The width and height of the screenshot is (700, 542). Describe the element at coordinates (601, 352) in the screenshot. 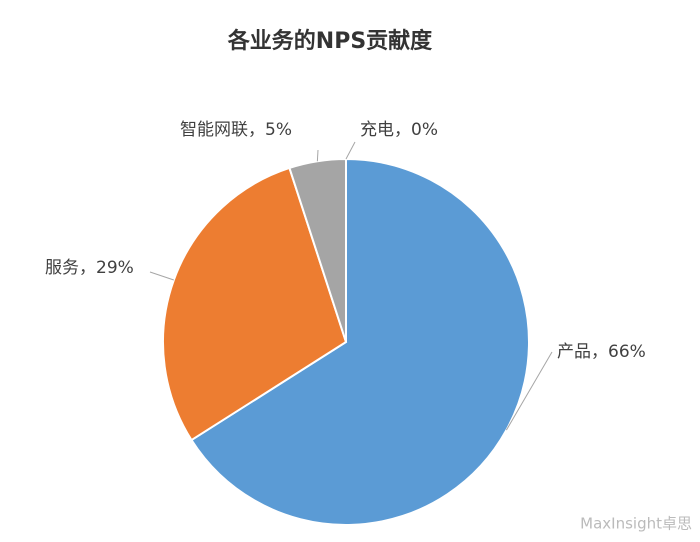

I see `data-label: 产品，66%` at that location.